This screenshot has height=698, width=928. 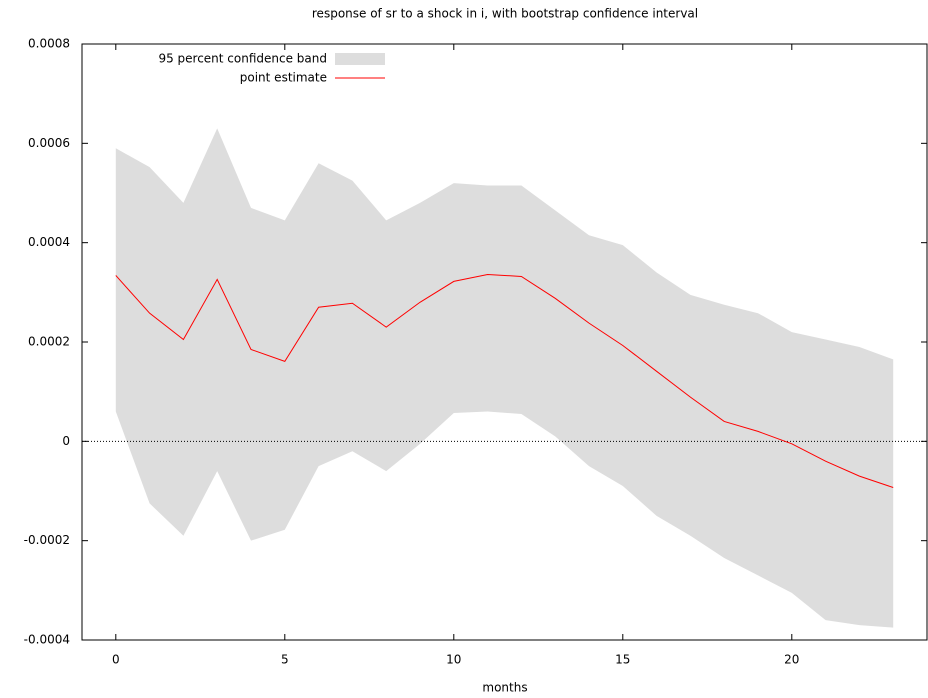 I want to click on legend-swatch, so click(x=360, y=59).